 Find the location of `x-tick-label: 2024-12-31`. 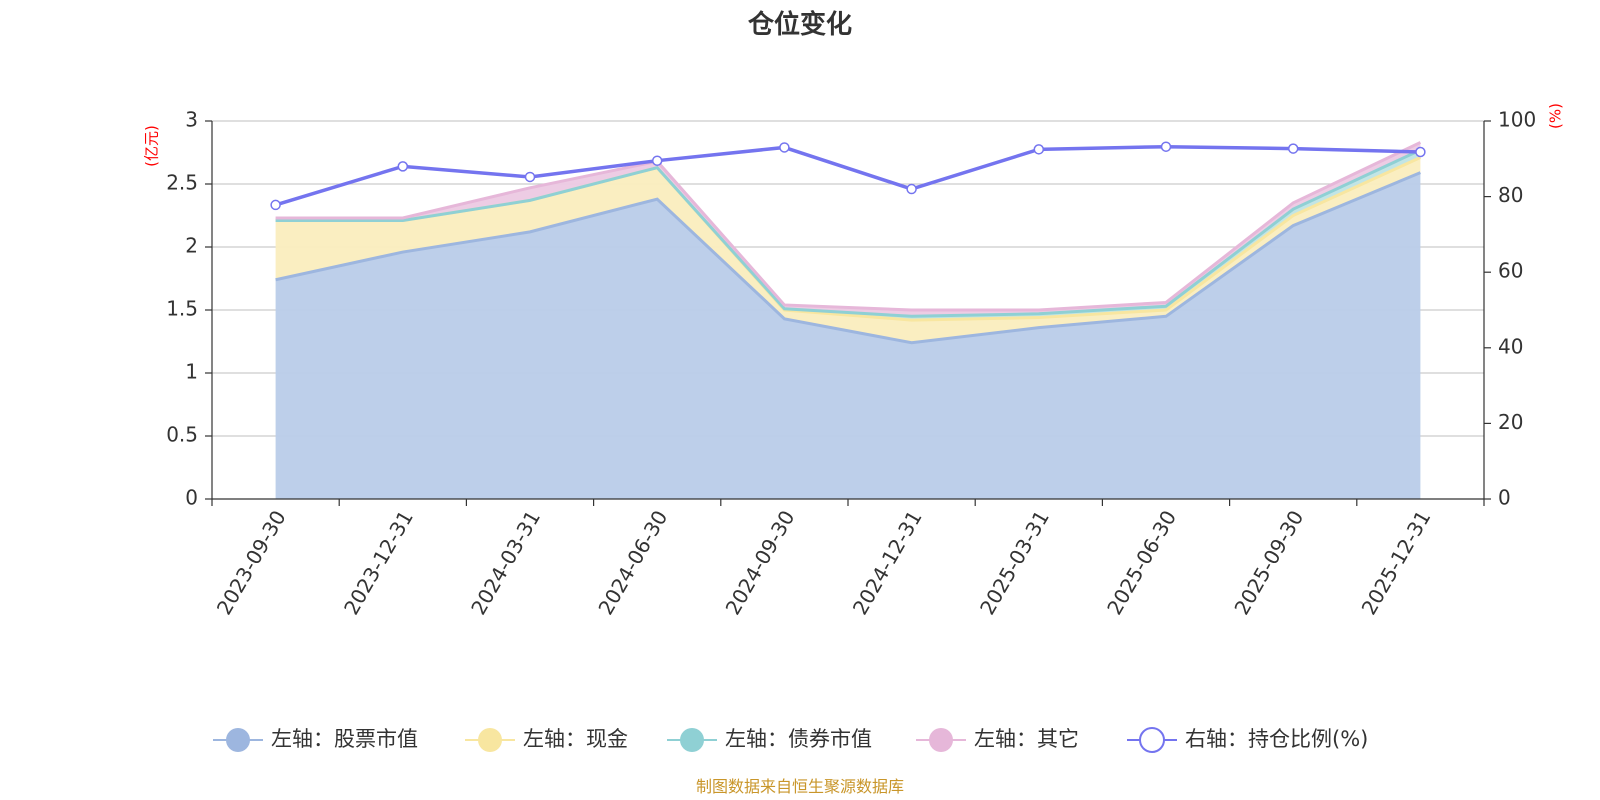

x-tick-label: 2024-12-31 is located at coordinates (887, 562).